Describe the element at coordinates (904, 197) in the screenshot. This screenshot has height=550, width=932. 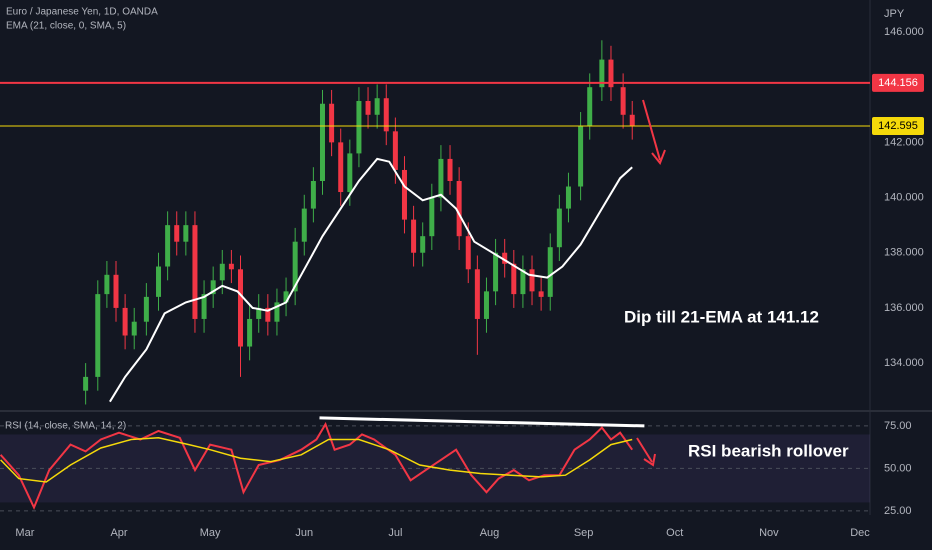
I see `y-tick-label: 140.000` at that location.